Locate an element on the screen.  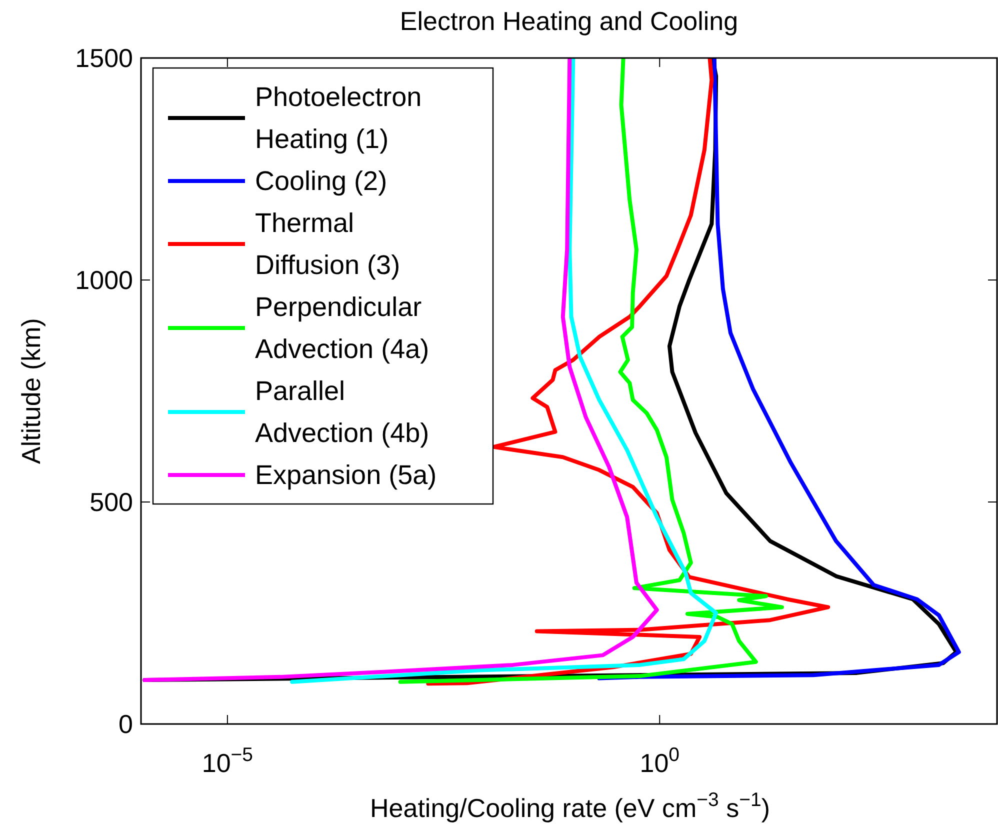
legend-label: Expansion (5a) is located at coordinates (346, 475).